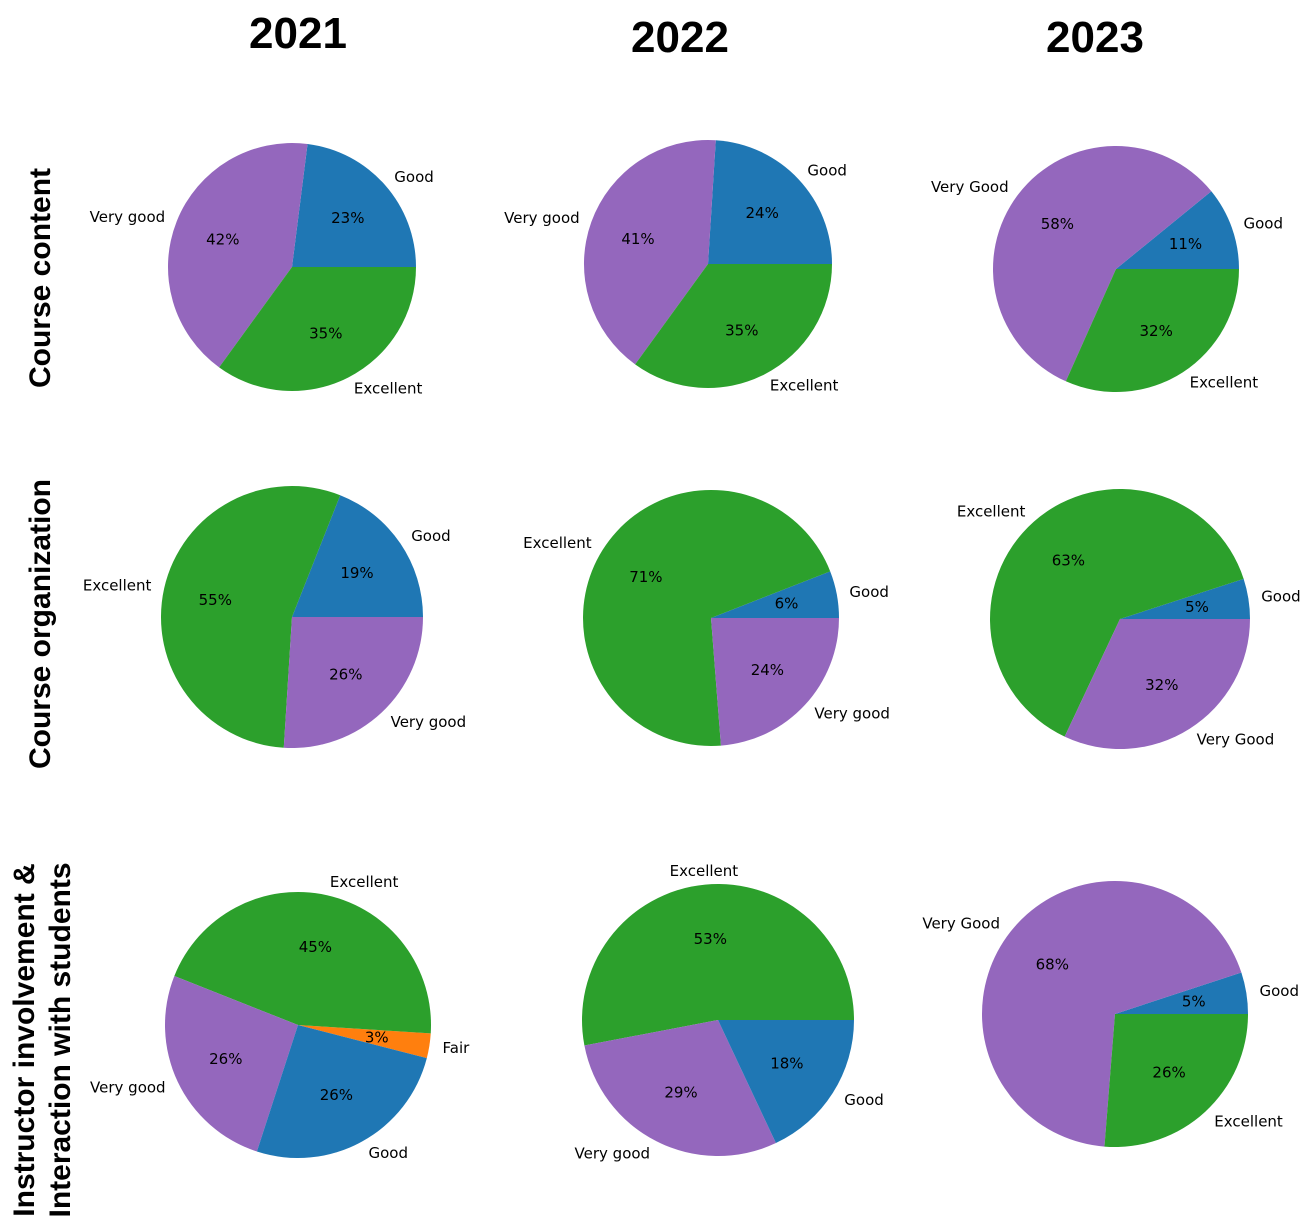  What do you see at coordinates (40, 624) in the screenshot?
I see `row-title-course-organization: Course organization` at bounding box center [40, 624].